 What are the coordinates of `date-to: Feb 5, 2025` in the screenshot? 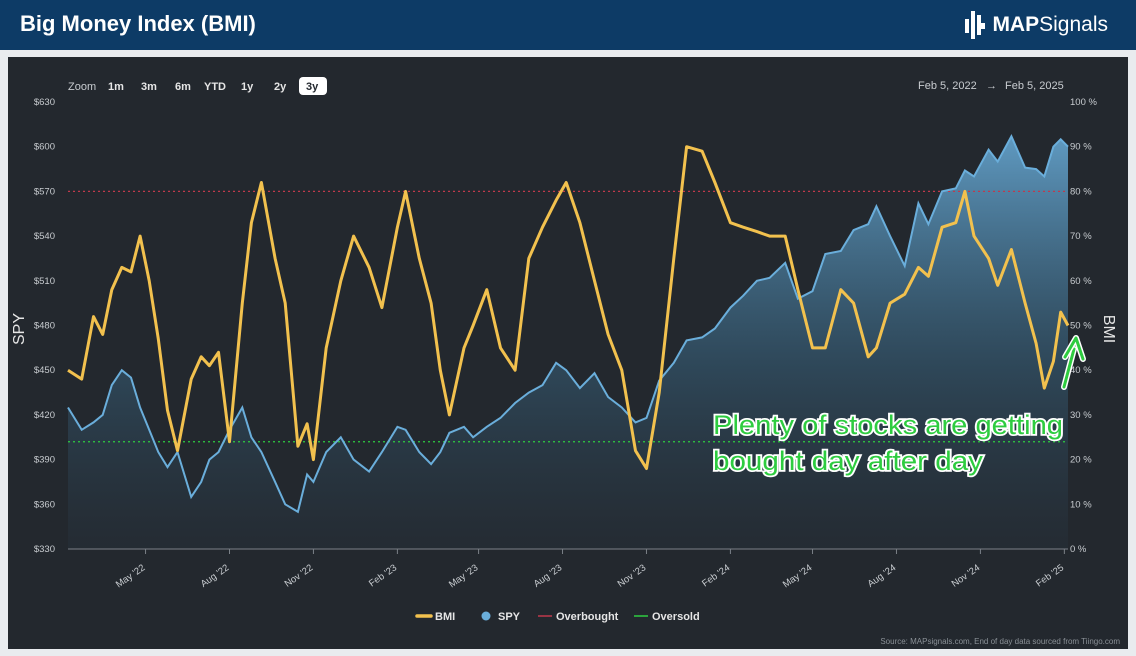 It's located at (1034, 86).